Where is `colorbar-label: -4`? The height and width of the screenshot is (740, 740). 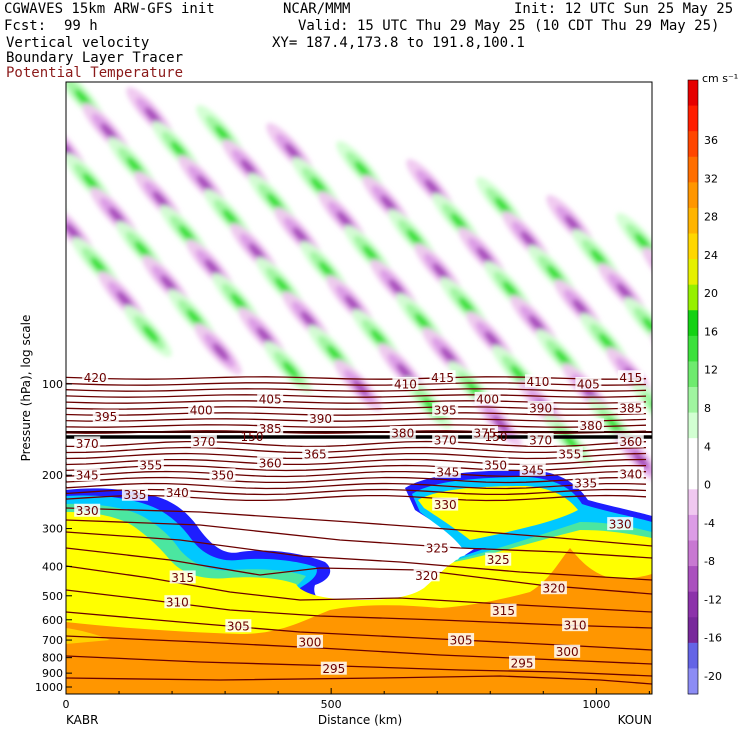 colorbar-label: -4 is located at coordinates (709, 523).